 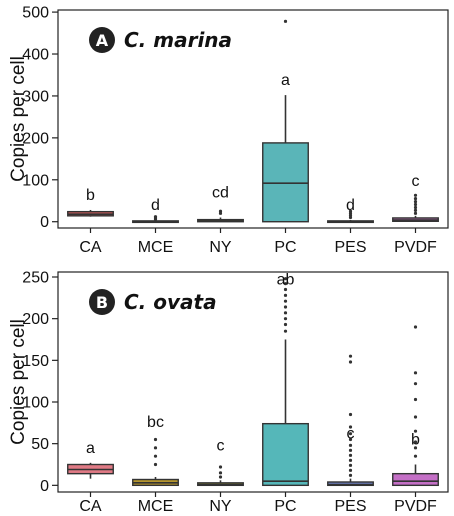 I want to click on box-pes: c, so click(x=350, y=420).